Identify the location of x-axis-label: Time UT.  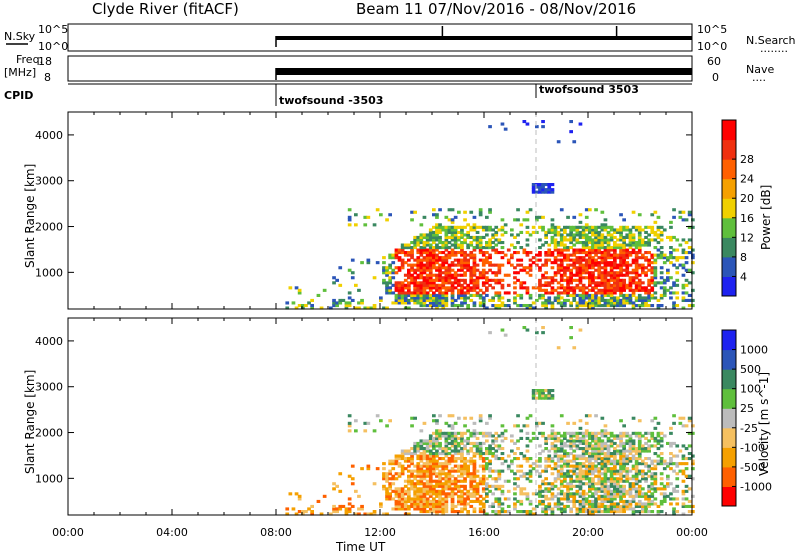
(360, 547).